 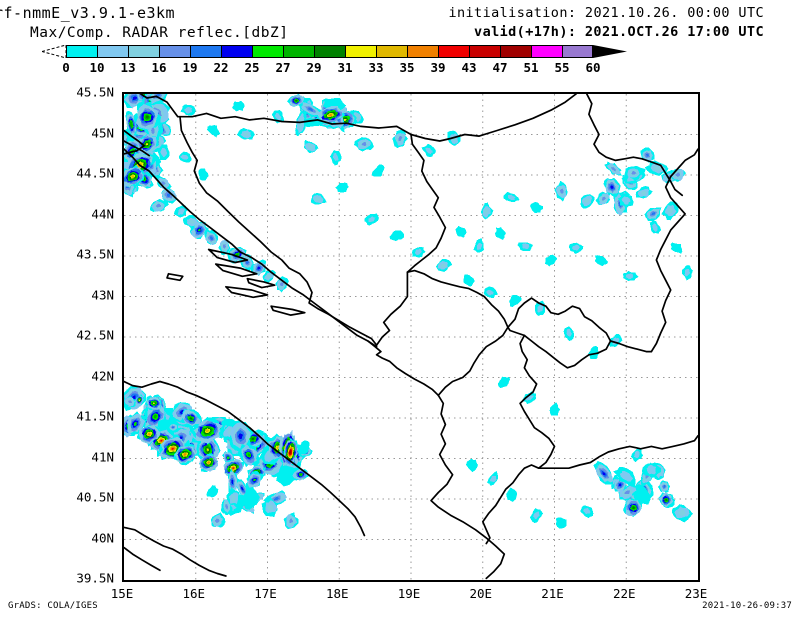 What do you see at coordinates (696, 593) in the screenshot?
I see `x-axis-label-23E: 23E` at bounding box center [696, 593].